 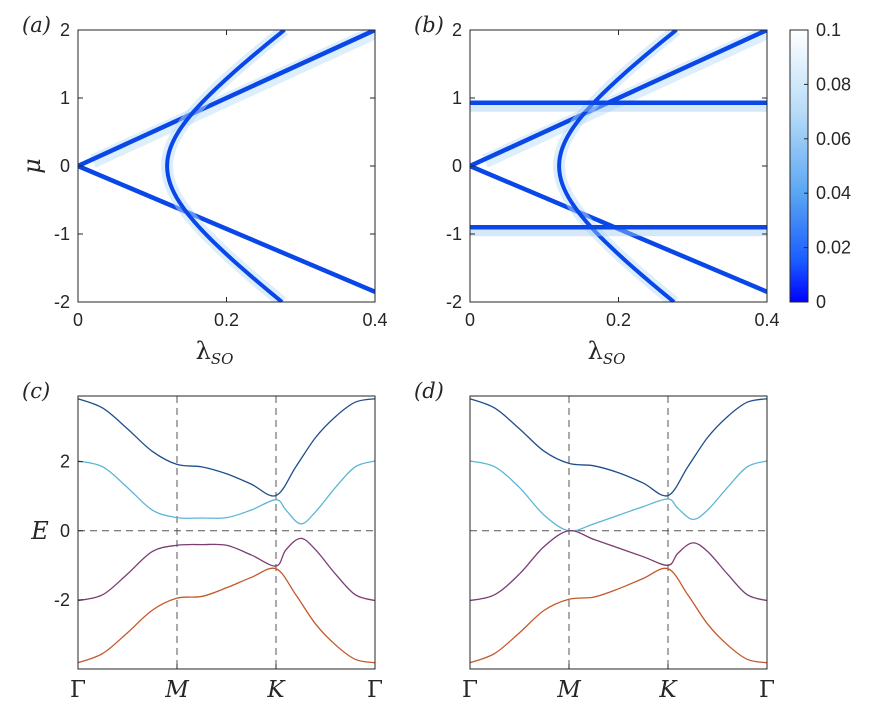 I want to click on colorbar-tick-label: 0.1, so click(x=828, y=30).